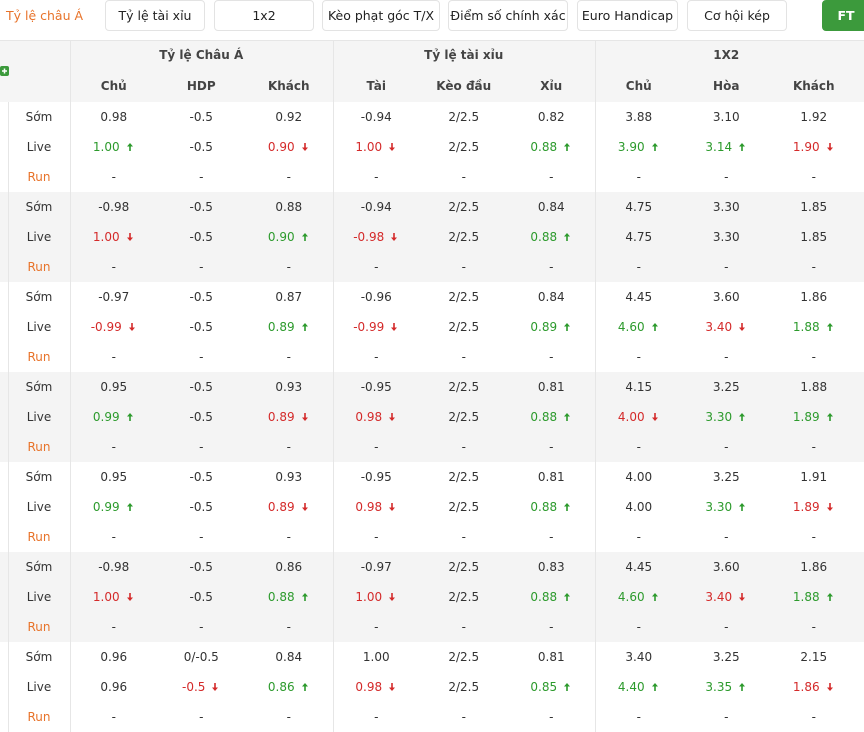 This screenshot has height=732, width=864. Describe the element at coordinates (113, 86) in the screenshot. I see `column-header: Chủ` at that location.